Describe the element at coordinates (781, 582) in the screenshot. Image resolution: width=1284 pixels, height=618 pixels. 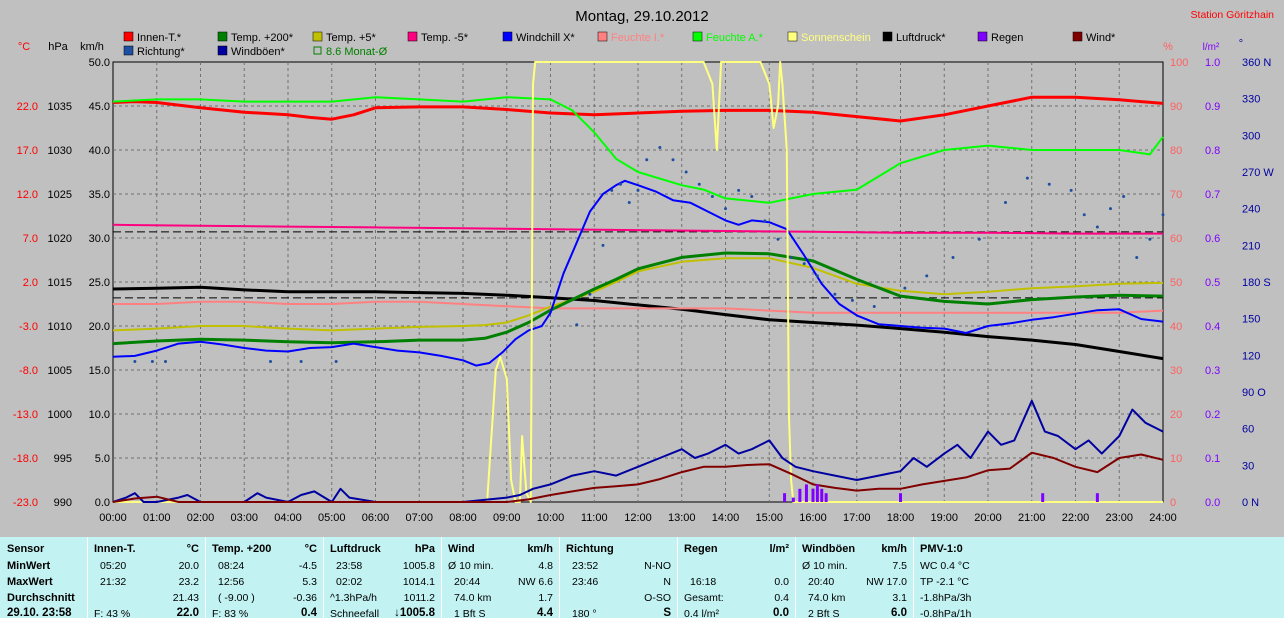
I see `regen-max: 0.0` at that location.